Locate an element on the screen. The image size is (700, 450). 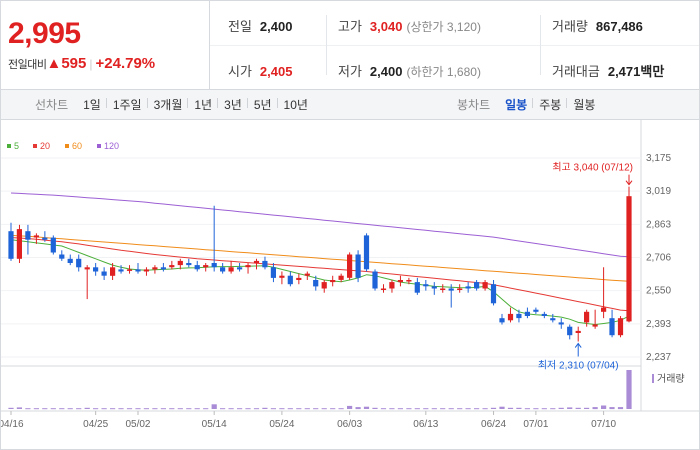
low-arrowhead-icon is located at coordinates (578, 345).